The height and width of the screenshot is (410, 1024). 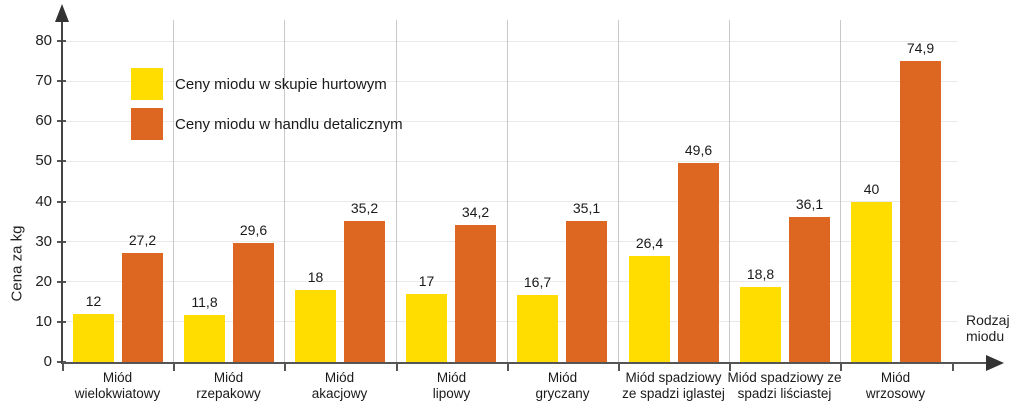 What do you see at coordinates (586, 208) in the screenshot?
I see `bar-value-label: 35,1` at bounding box center [586, 208].